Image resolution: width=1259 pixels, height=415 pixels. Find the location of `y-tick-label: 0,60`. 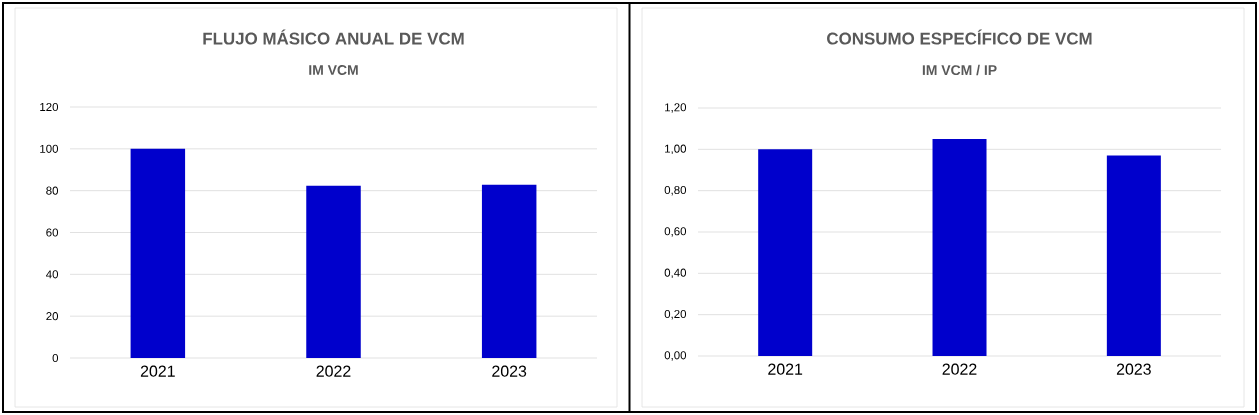

y-tick-label: 0,60 is located at coordinates (675, 232).